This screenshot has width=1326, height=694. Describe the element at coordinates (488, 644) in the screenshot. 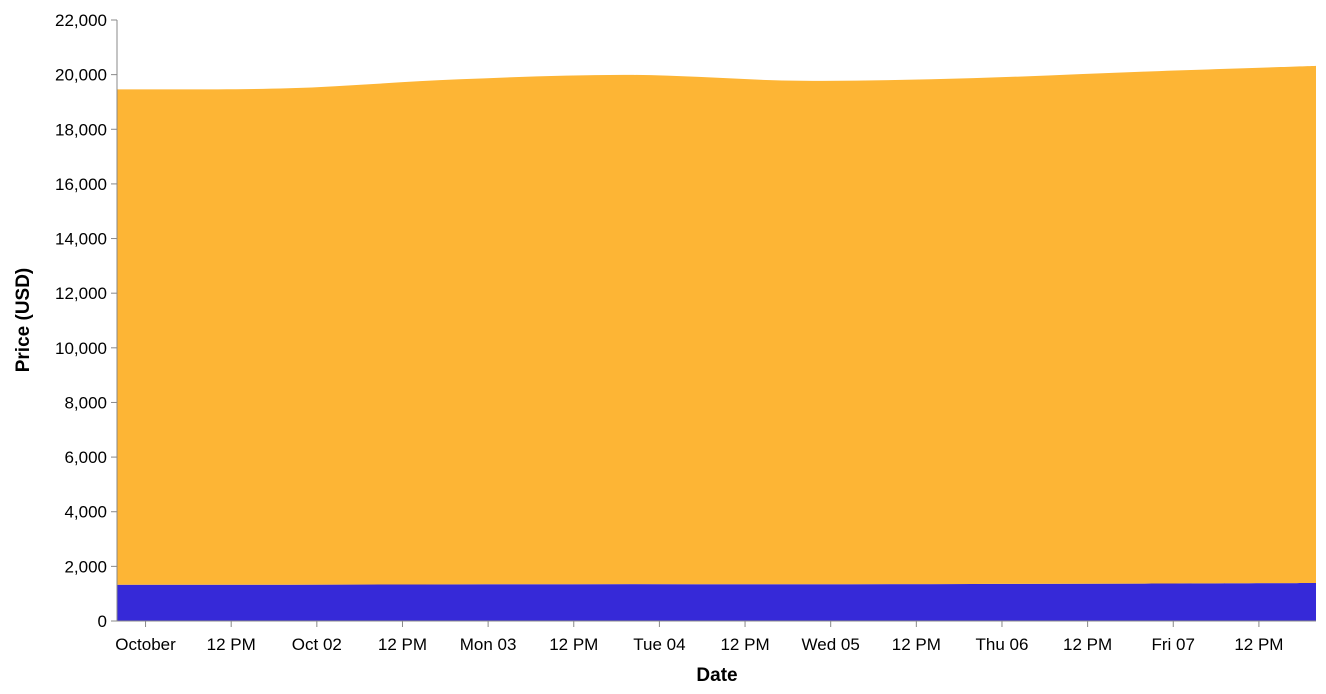

I see `x-tick-label: Mon 03` at that location.